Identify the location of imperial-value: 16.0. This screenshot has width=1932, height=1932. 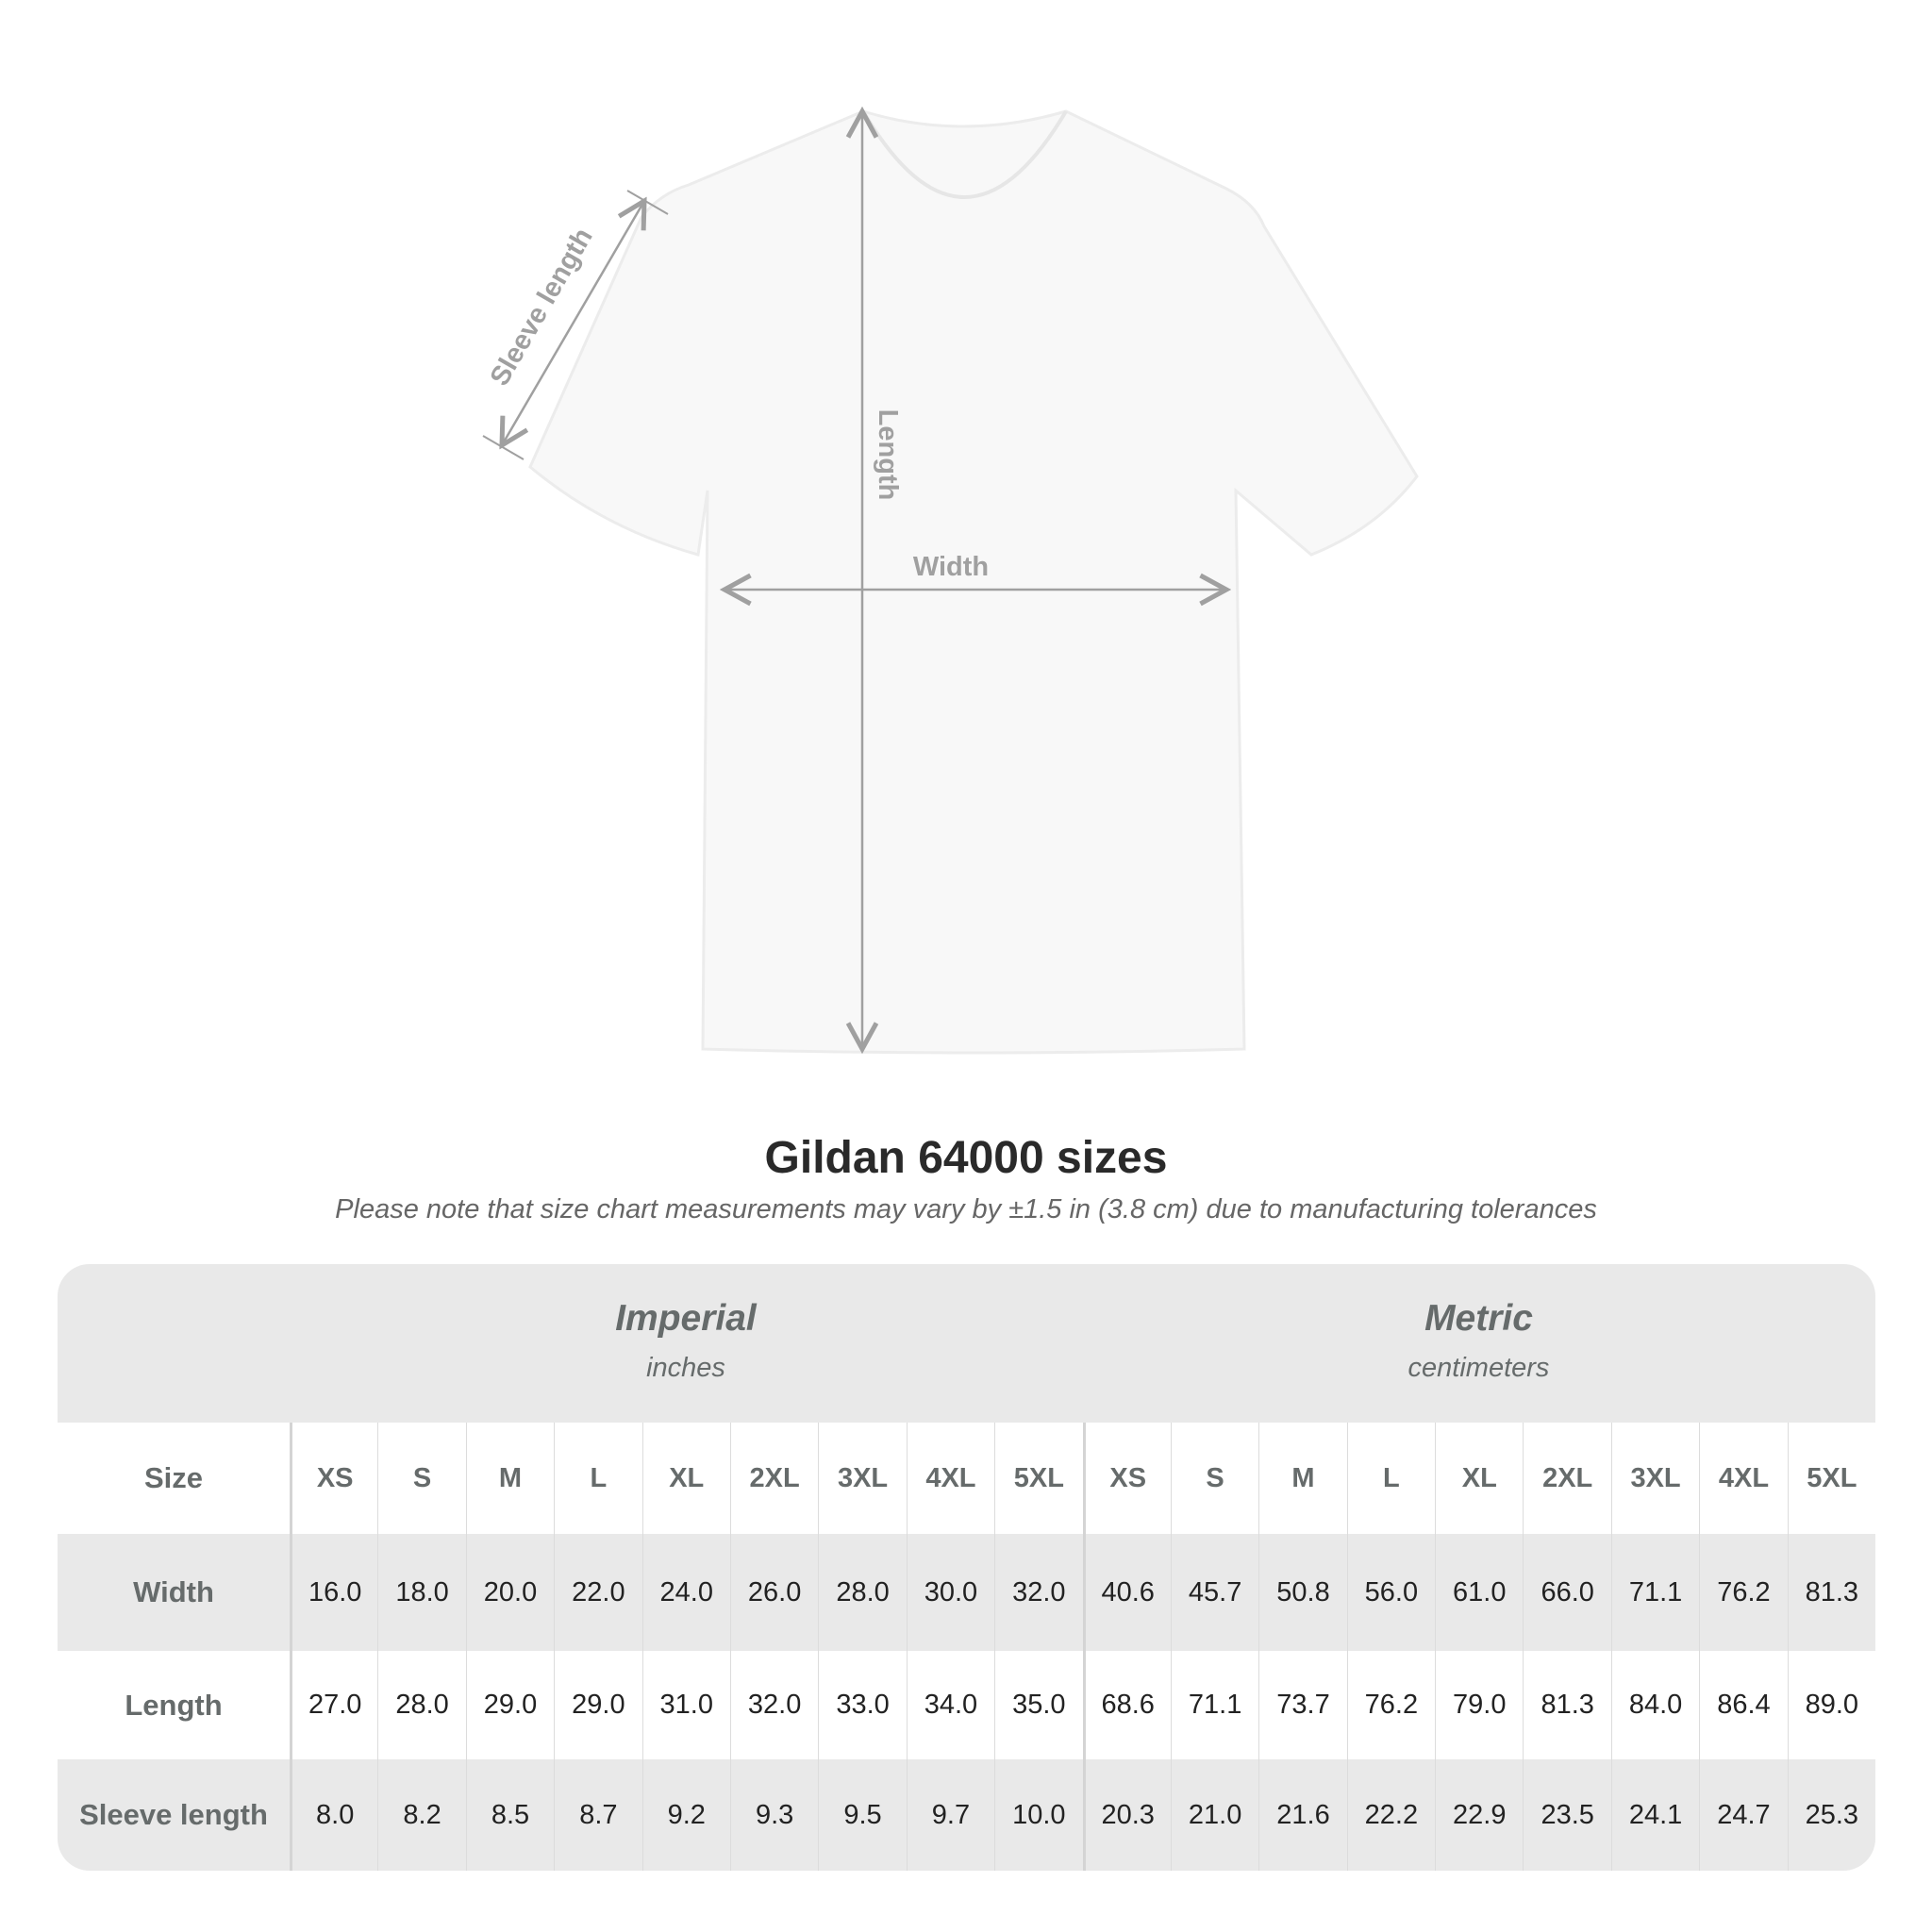
(334, 1593).